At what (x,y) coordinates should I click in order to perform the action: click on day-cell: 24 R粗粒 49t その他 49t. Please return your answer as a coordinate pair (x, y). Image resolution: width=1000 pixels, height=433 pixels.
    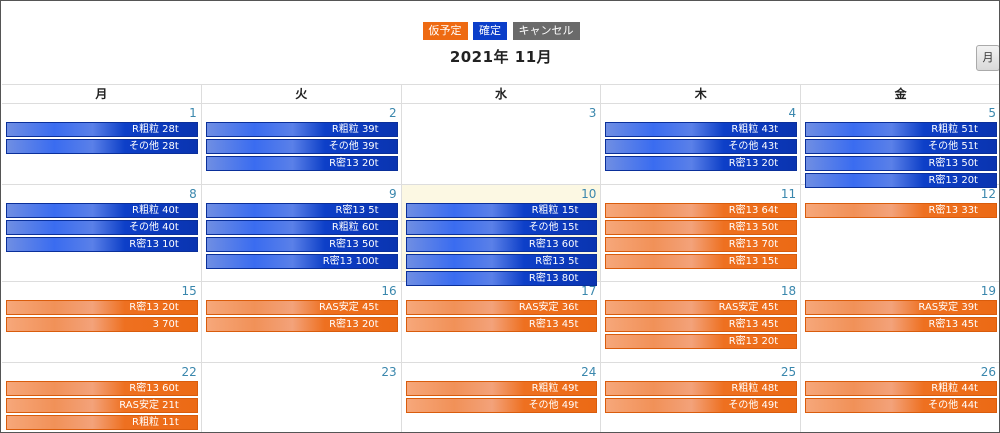
    Looking at the image, I should click on (500, 397).